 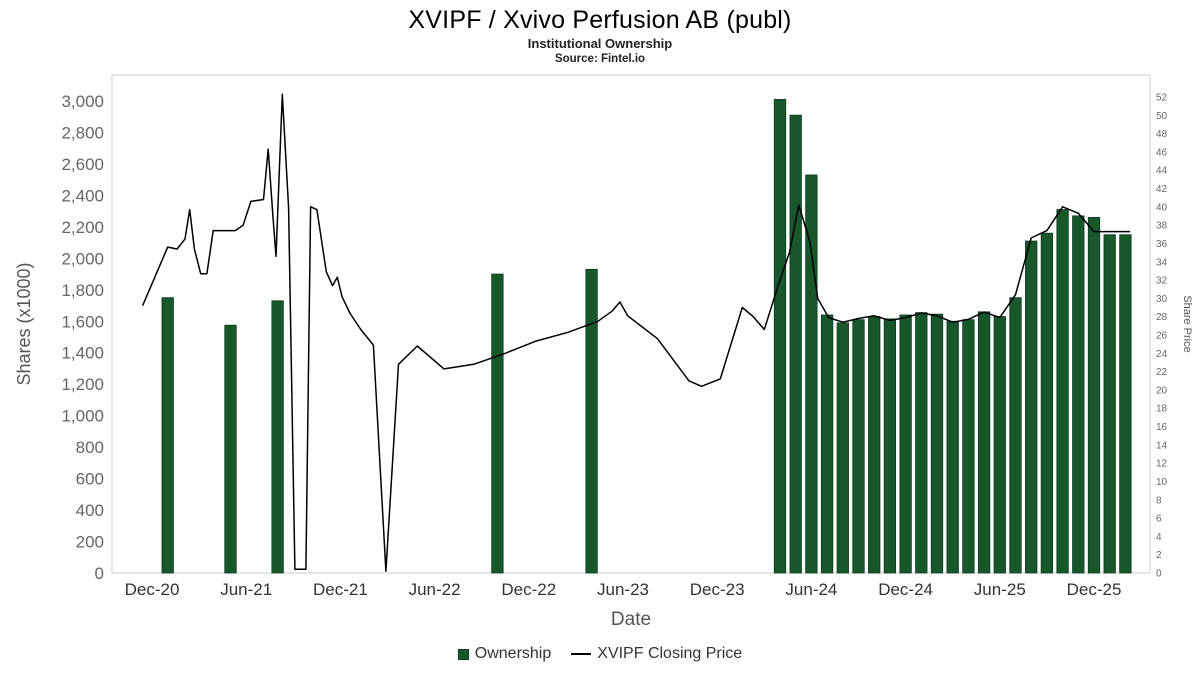 What do you see at coordinates (1162, 336) in the screenshot?
I see `right-axis-tick-label: 26` at bounding box center [1162, 336].